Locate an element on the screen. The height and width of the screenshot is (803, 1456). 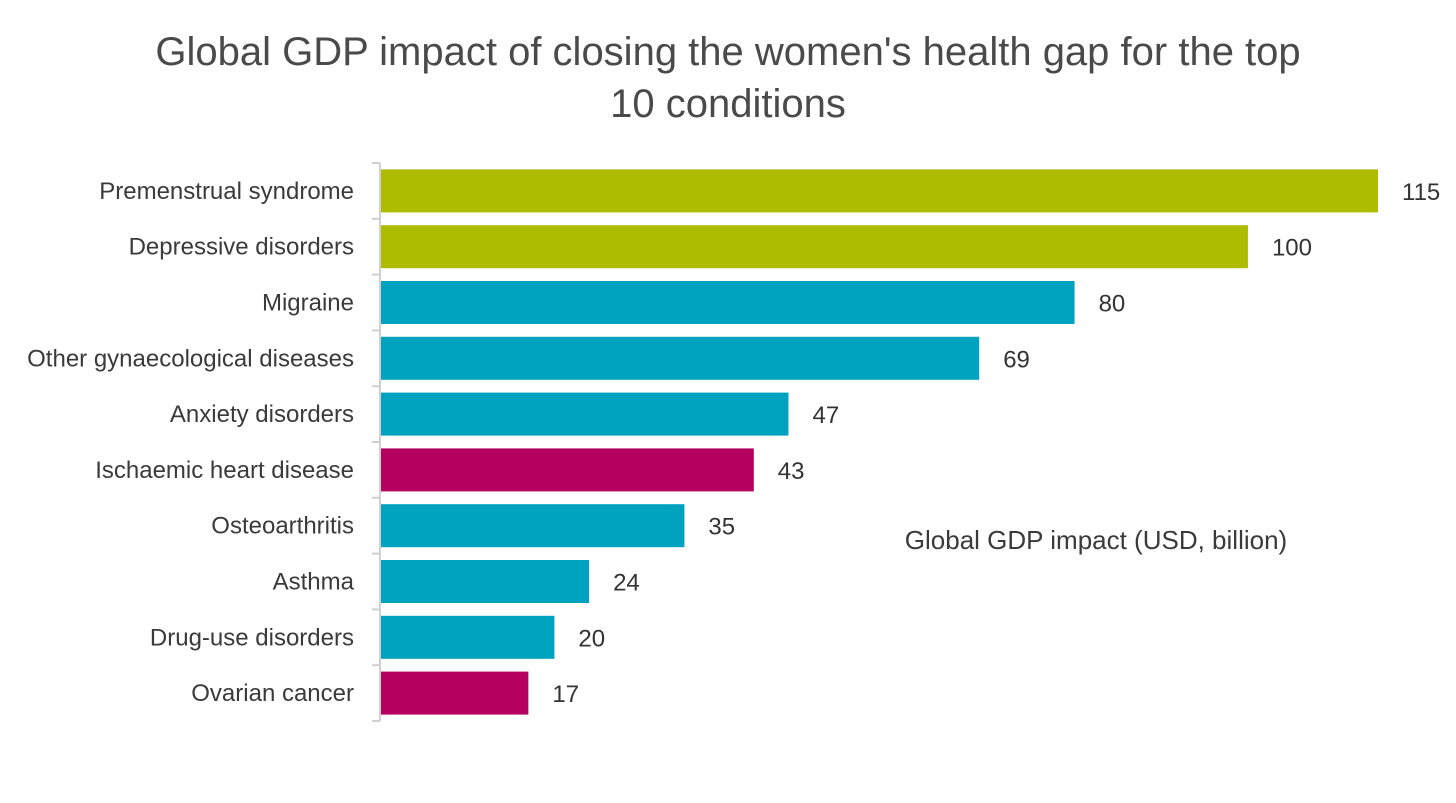
data-label: 69 is located at coordinates (1016, 359).